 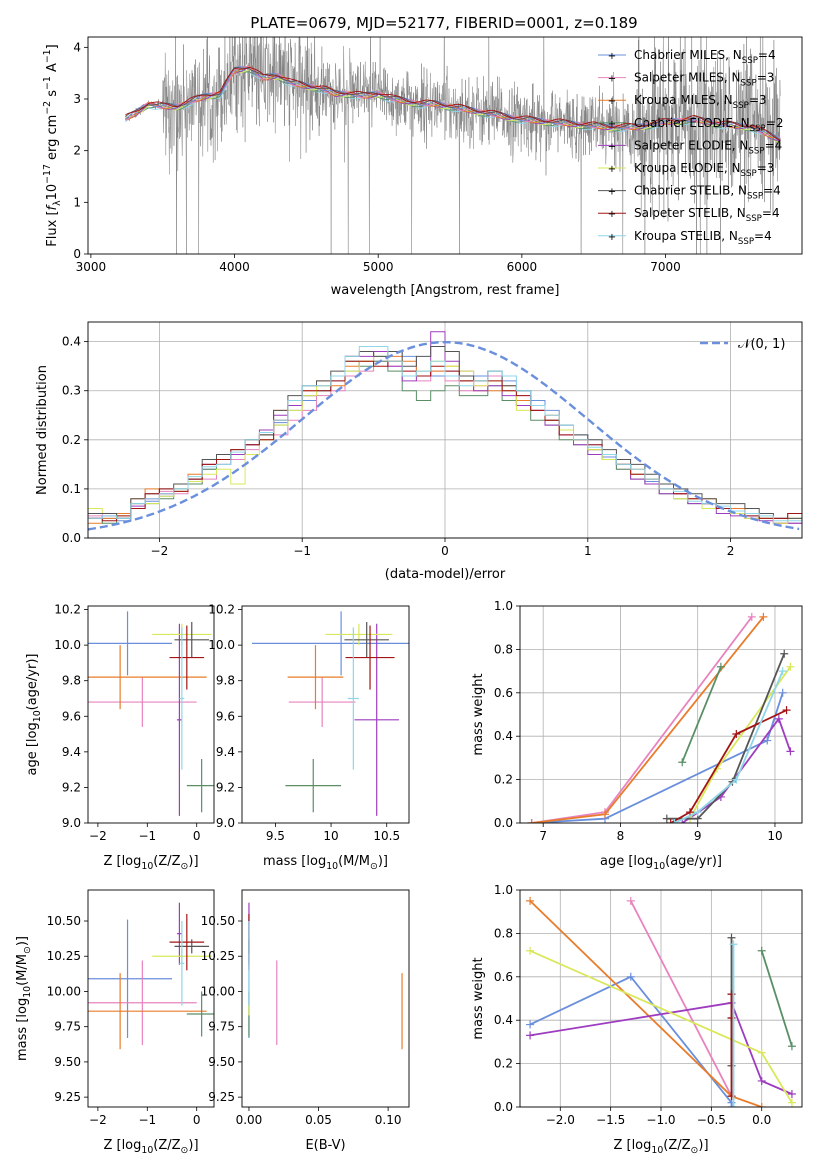 What do you see at coordinates (218, 991) in the screenshot?
I see `y-tick-label: 10.00` at bounding box center [218, 991].